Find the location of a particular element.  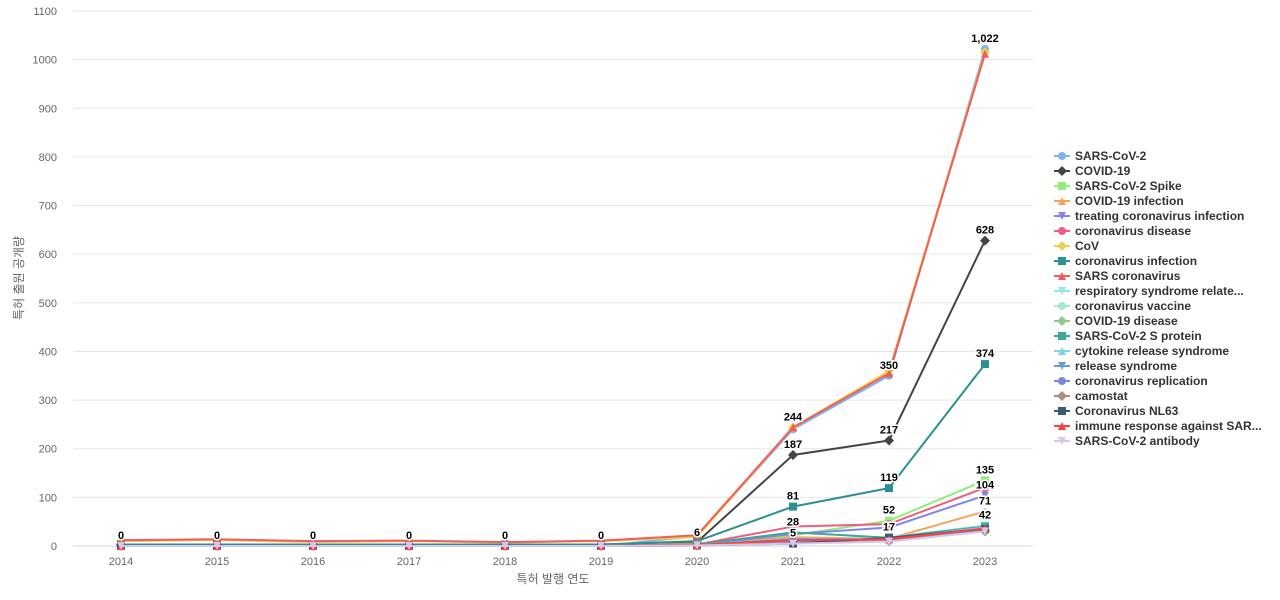

data-label: 350 is located at coordinates (889, 366).